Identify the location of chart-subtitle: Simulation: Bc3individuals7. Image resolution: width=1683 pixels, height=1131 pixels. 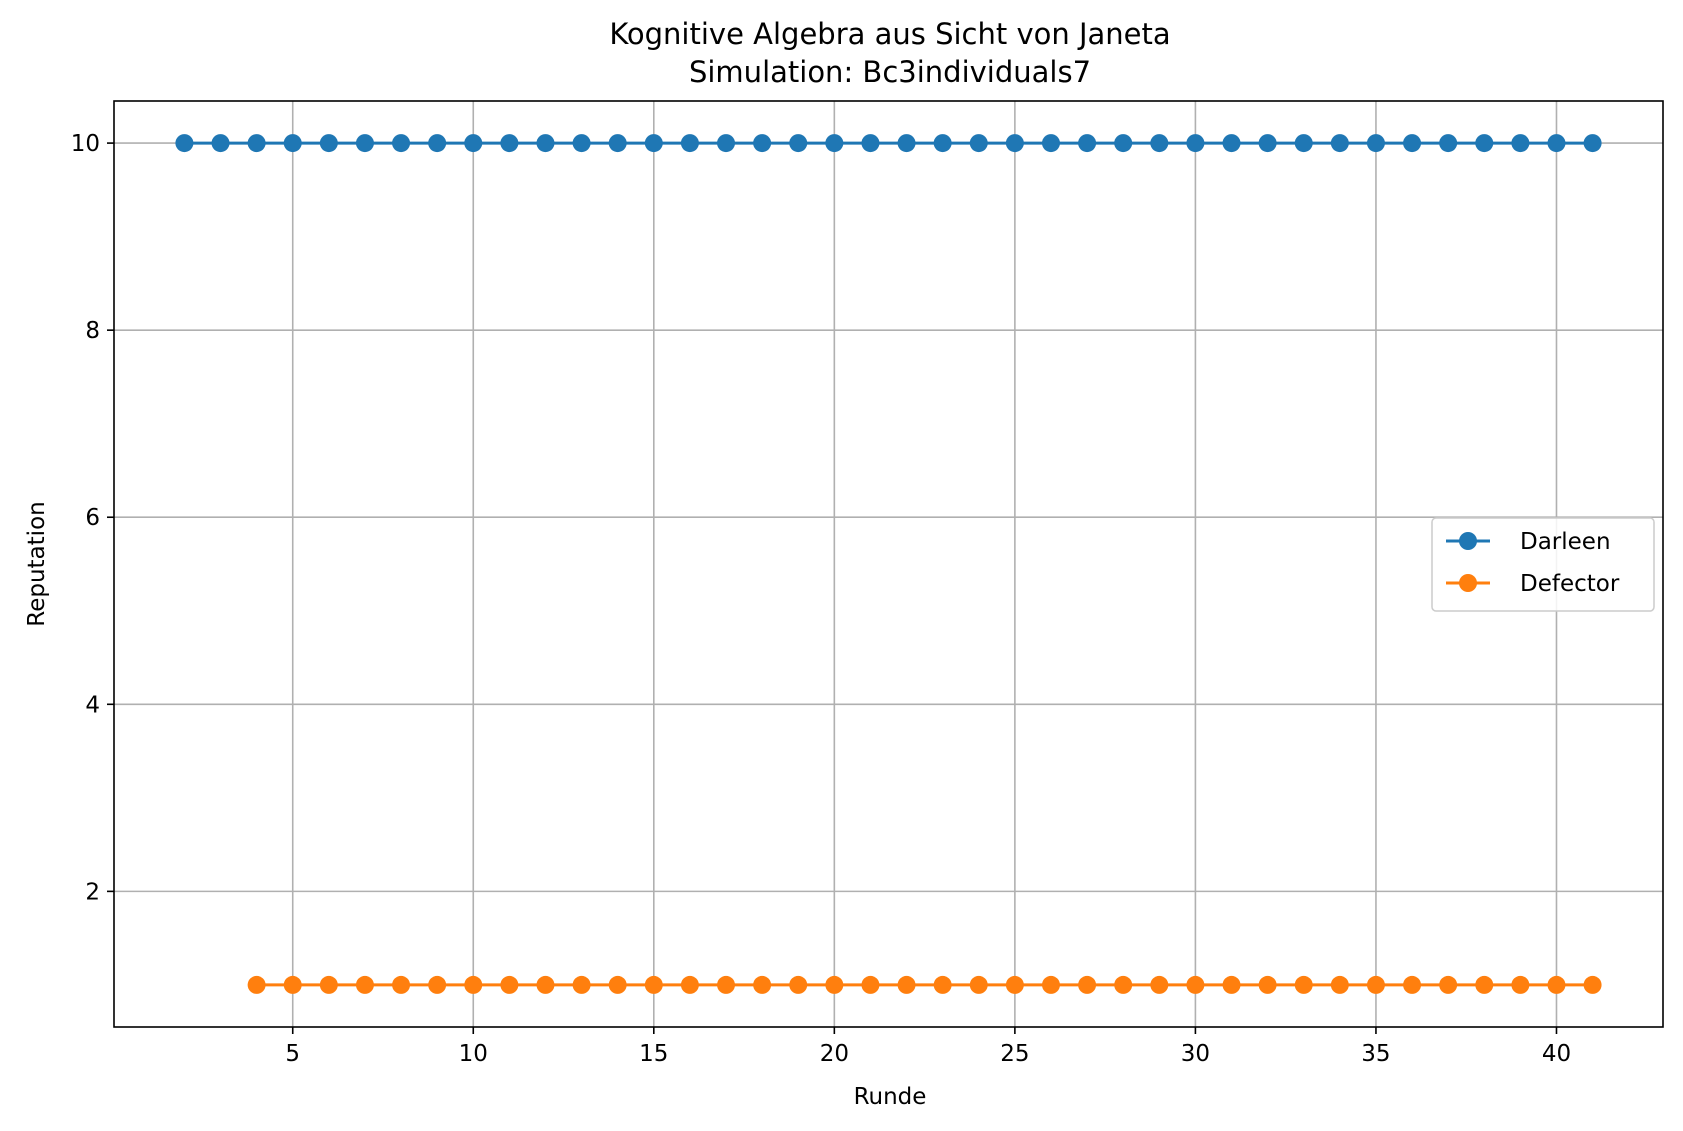
(890, 72).